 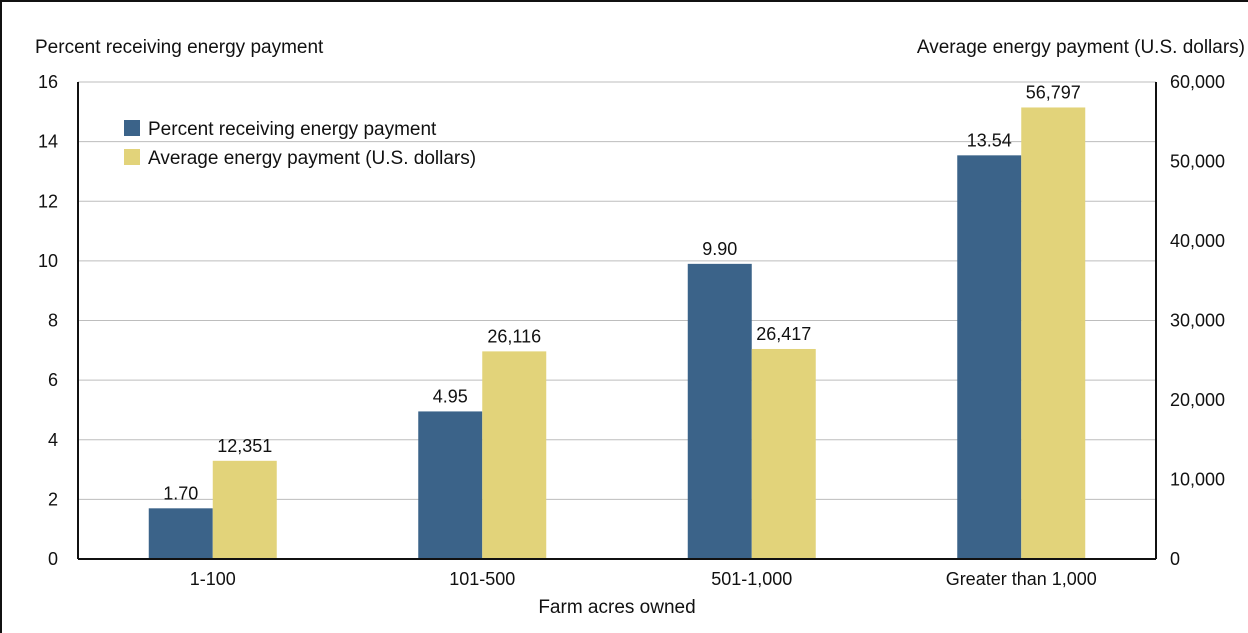 What do you see at coordinates (53, 559) in the screenshot?
I see `y-tick-left: 0` at bounding box center [53, 559].